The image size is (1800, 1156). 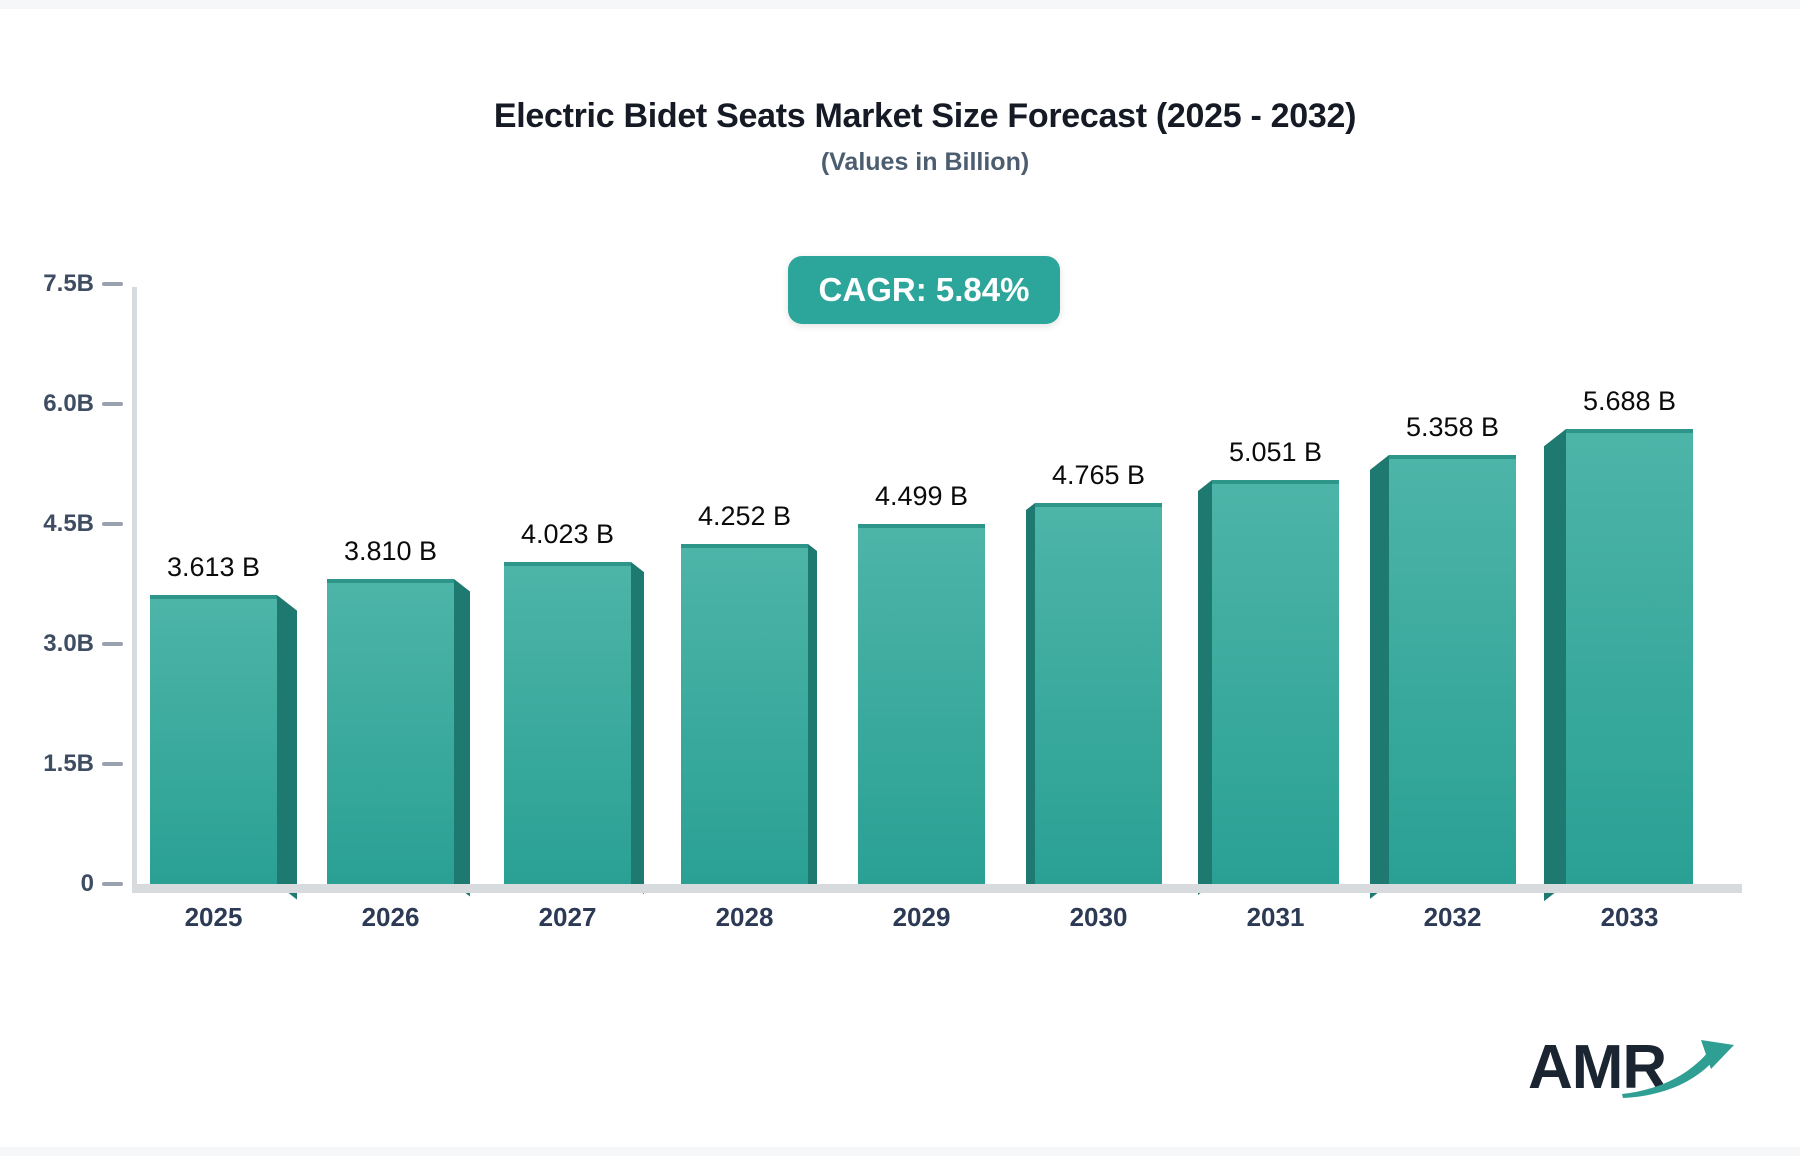 What do you see at coordinates (213, 917) in the screenshot?
I see `x-axis-label-2025: 2025` at bounding box center [213, 917].